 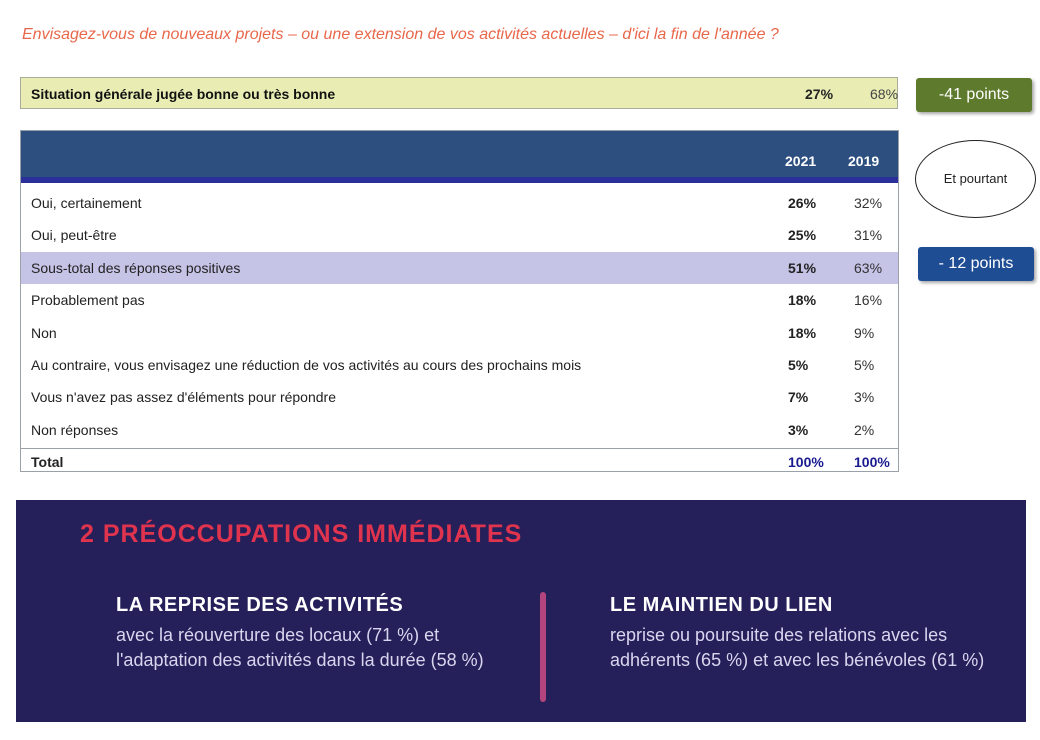 What do you see at coordinates (543, 647) in the screenshot?
I see `panel-divider` at bounding box center [543, 647].